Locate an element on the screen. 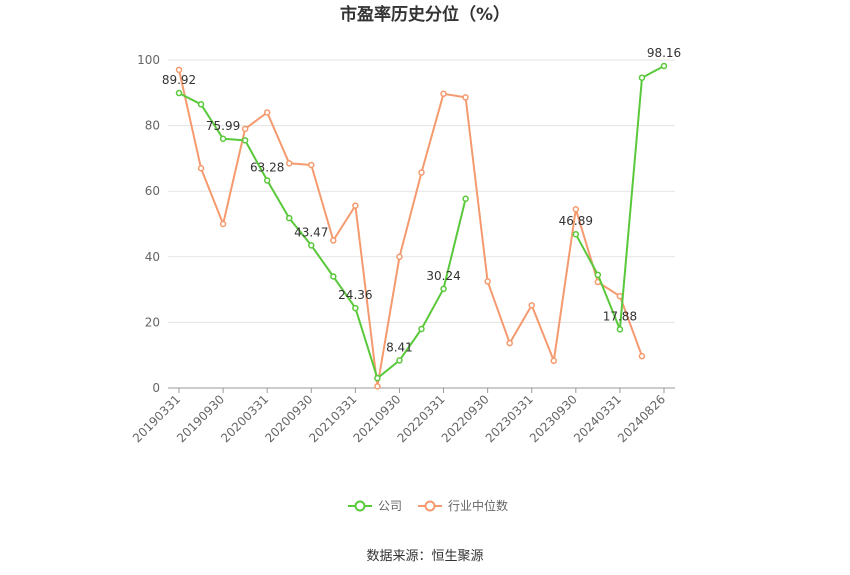 The height and width of the screenshot is (575, 850). data-label: 30.24 is located at coordinates (443, 276).